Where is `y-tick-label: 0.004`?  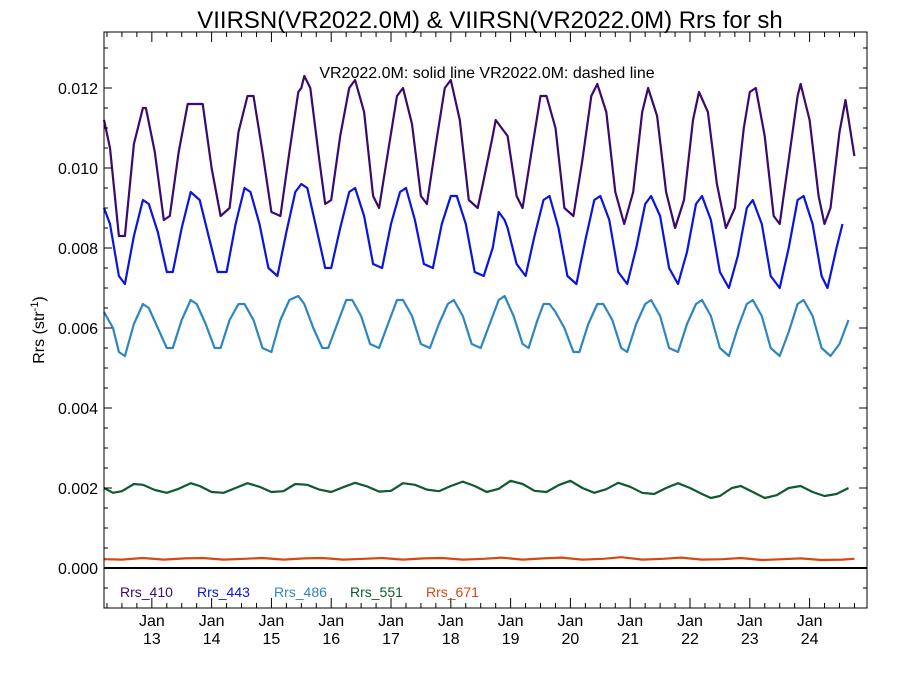
y-tick-label: 0.004 is located at coordinates (78, 409).